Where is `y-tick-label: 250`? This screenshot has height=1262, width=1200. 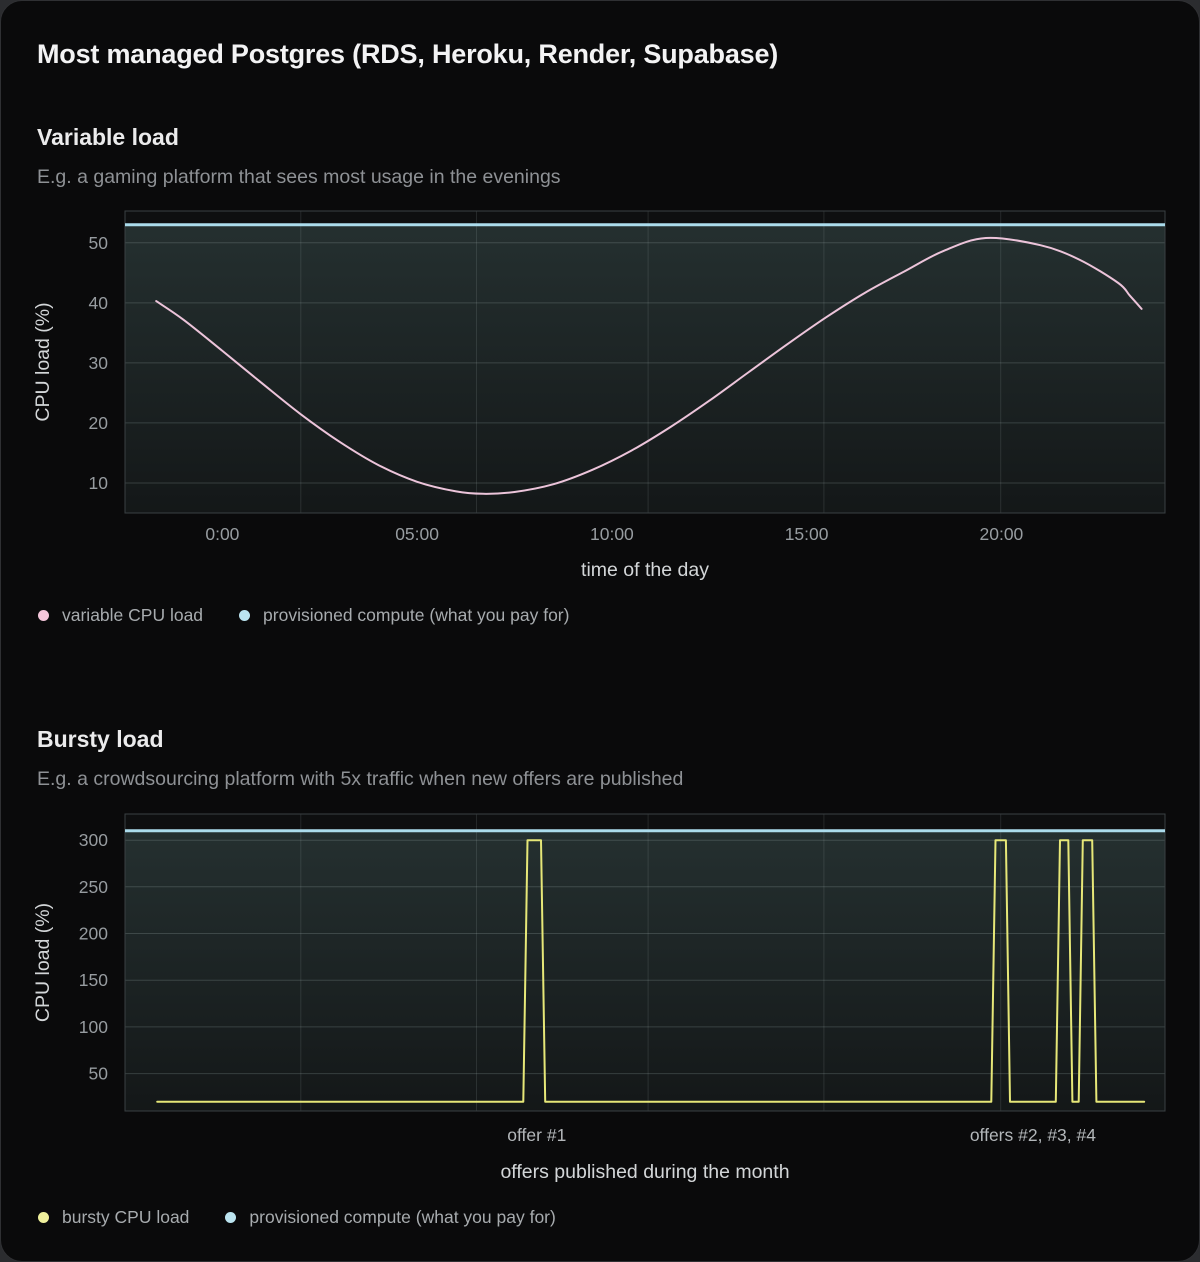
y-tick-label: 250 is located at coordinates (93, 887).